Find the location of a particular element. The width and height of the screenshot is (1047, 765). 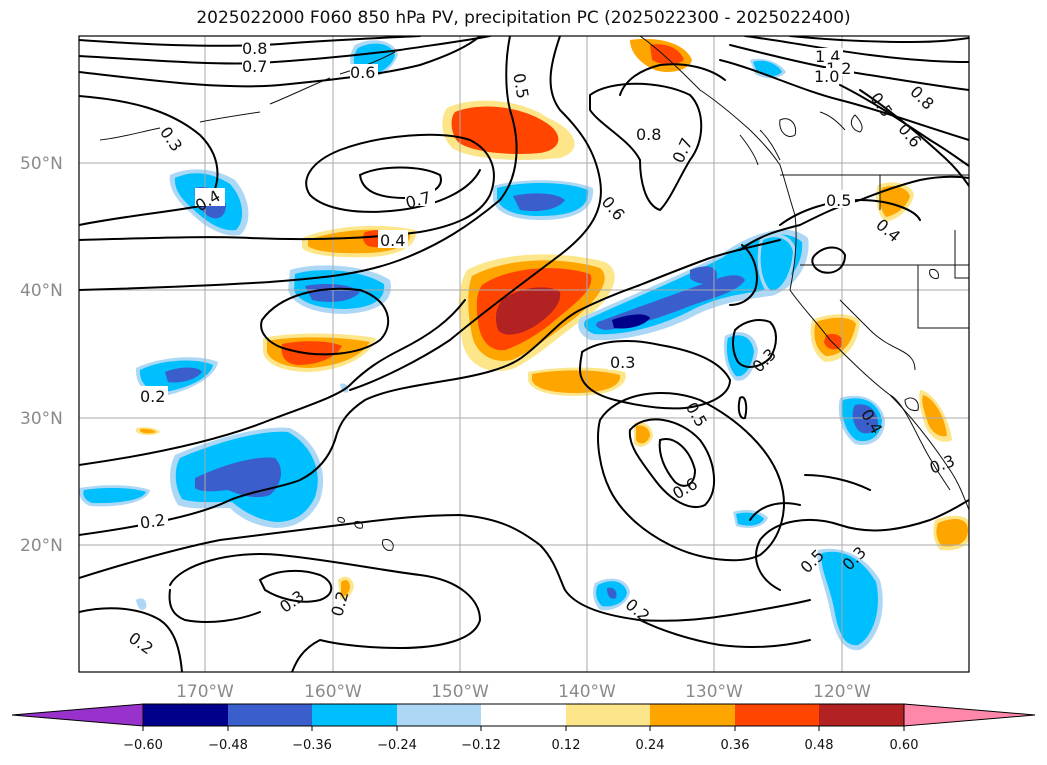

lat-label: 20°N is located at coordinates (41, 546).